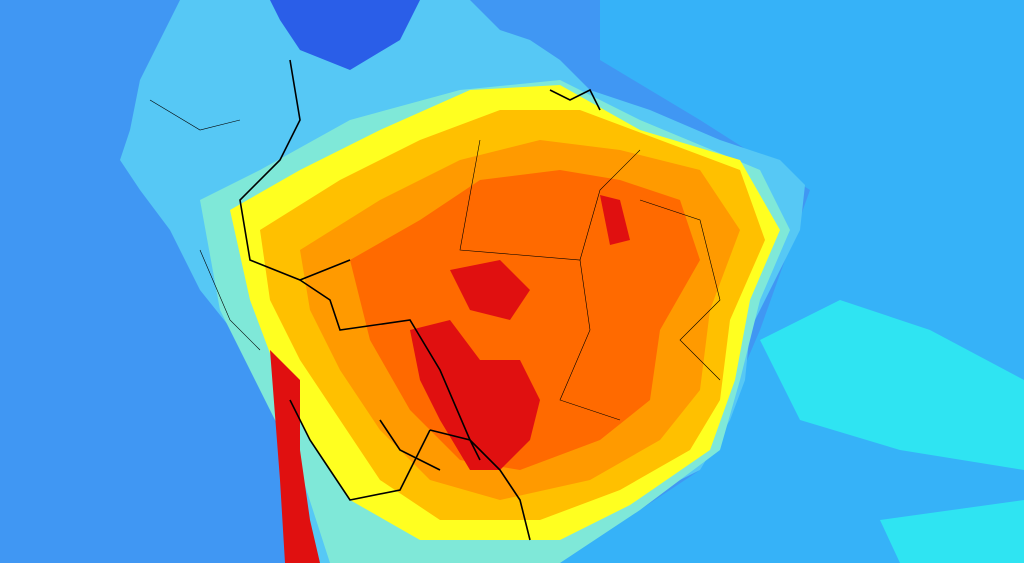 The image size is (1024, 563). What do you see at coordinates (490, 290) in the screenshot?
I see `red-zone-center` at bounding box center [490, 290].